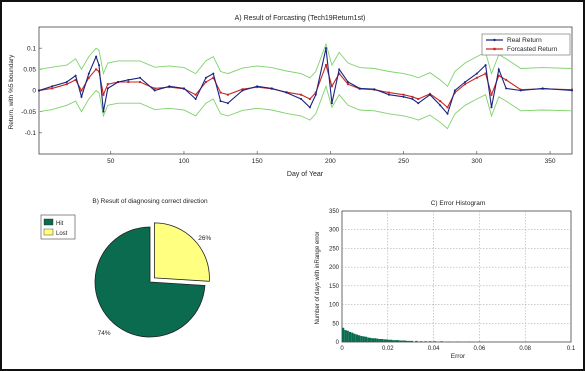 This screenshot has height=371, width=585. I want to click on histogram-y-tick-label: 200, so click(334, 268).